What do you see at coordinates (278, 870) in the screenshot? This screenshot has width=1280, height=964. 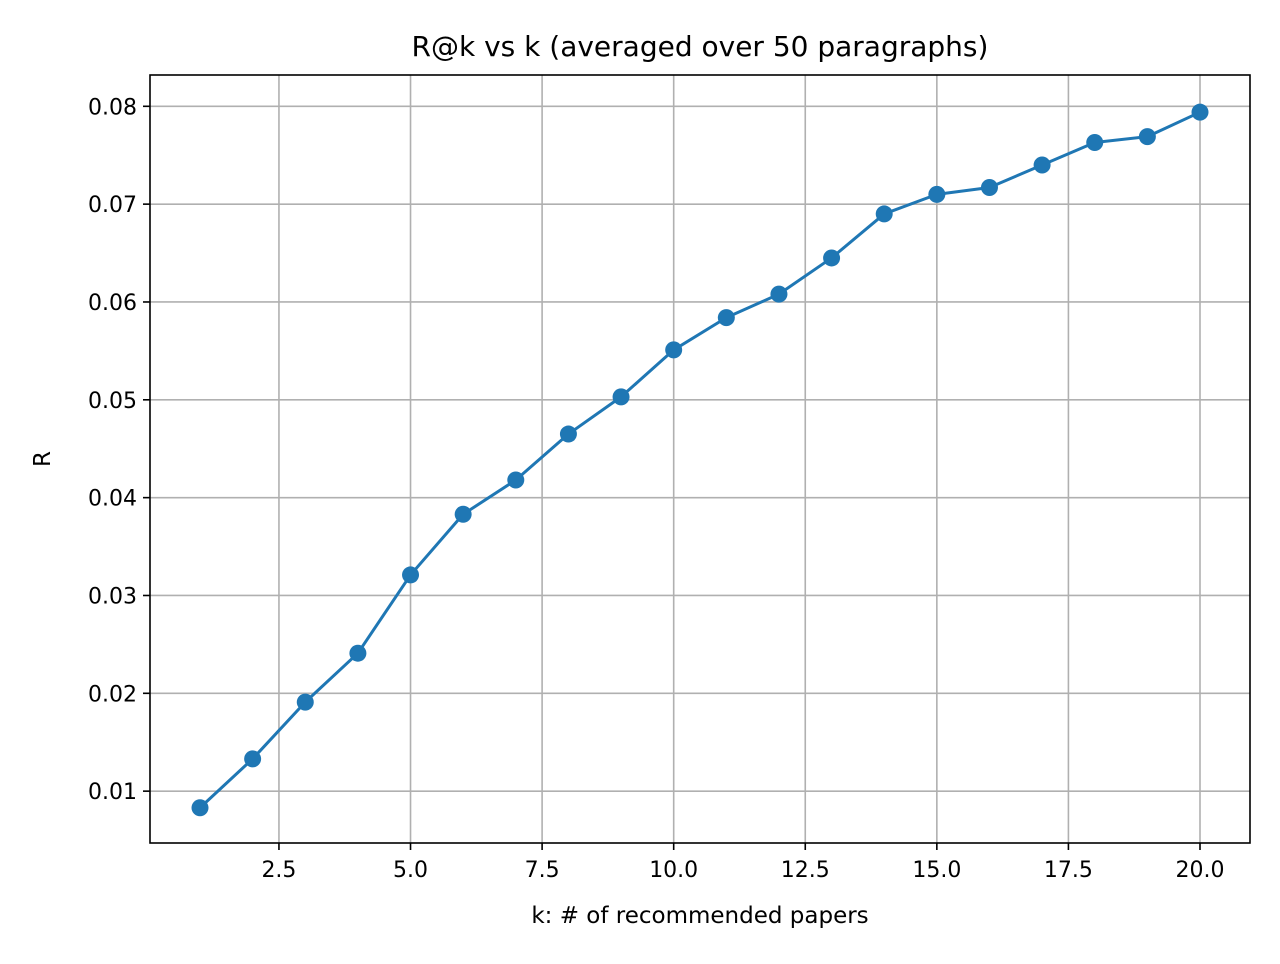 I see `x-tick-label: 2.5` at bounding box center [278, 870].